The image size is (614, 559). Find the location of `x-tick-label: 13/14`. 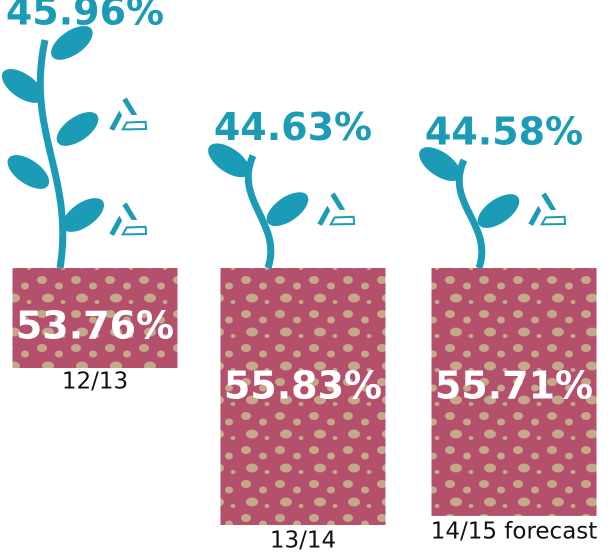

x-tick-label: 13/14 is located at coordinates (303, 541).